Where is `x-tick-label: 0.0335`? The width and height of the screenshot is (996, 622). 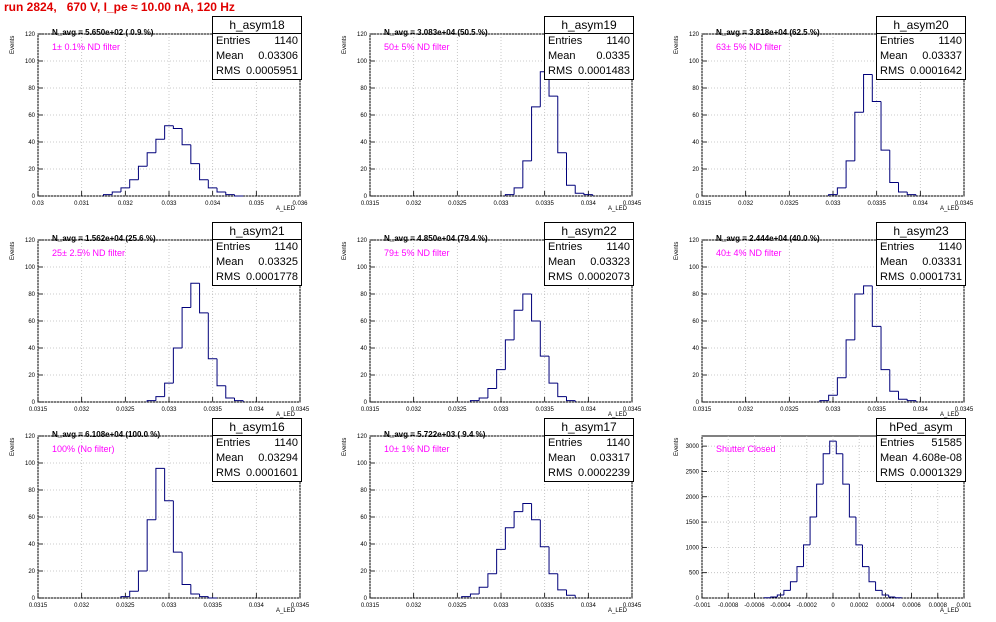 x-tick-label: 0.0335 is located at coordinates (876, 410).